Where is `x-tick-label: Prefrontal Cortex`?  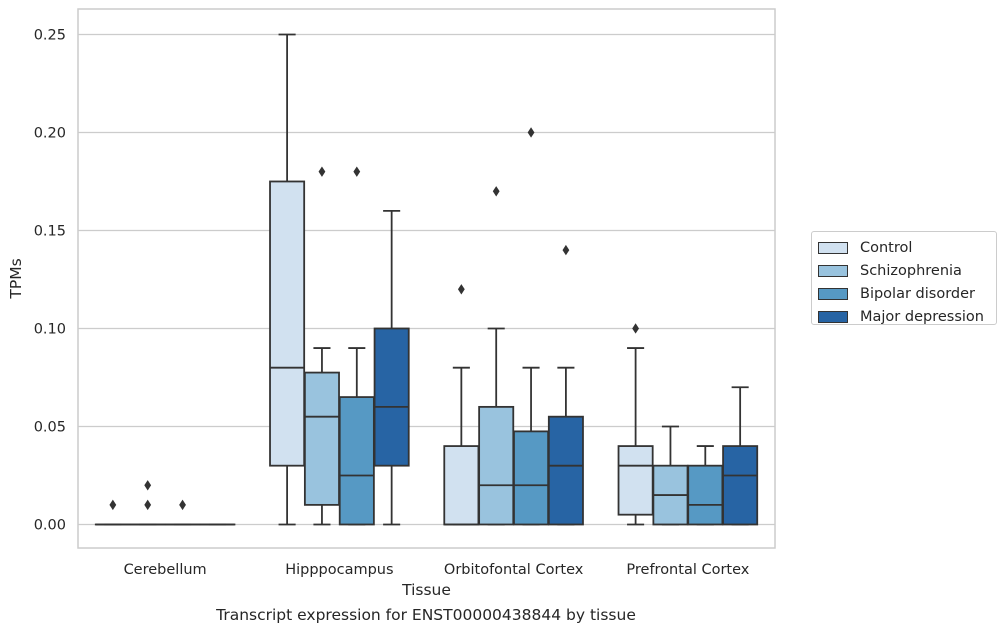
x-tick-label: Prefrontal Cortex is located at coordinates (687, 570).